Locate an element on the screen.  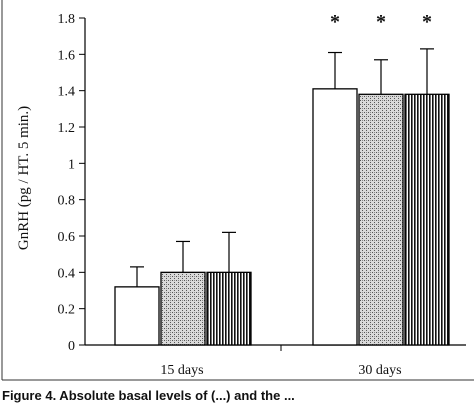
y-tick-label: 0 is located at coordinates (71, 346).